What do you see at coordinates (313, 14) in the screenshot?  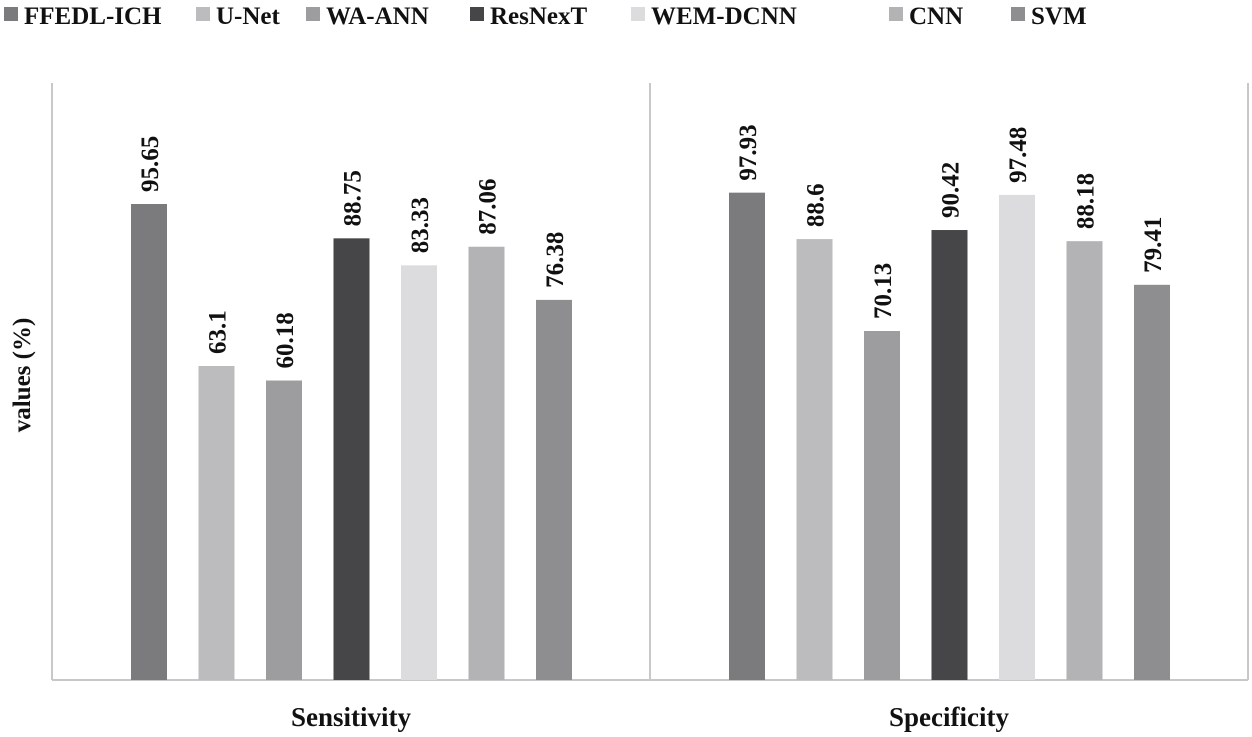 I see `legend-swatch-wa-ann` at bounding box center [313, 14].